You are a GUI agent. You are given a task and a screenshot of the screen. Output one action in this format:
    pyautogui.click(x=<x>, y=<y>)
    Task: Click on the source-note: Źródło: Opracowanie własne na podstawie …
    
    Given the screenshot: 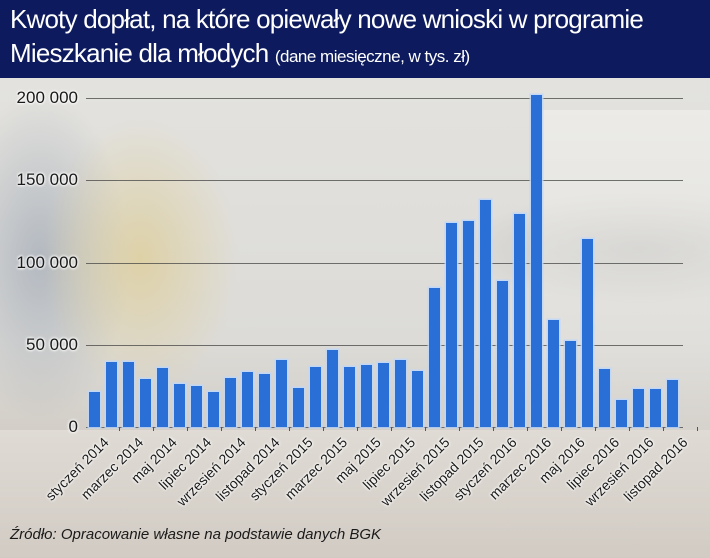 What is the action you would take?
    pyautogui.click(x=196, y=534)
    